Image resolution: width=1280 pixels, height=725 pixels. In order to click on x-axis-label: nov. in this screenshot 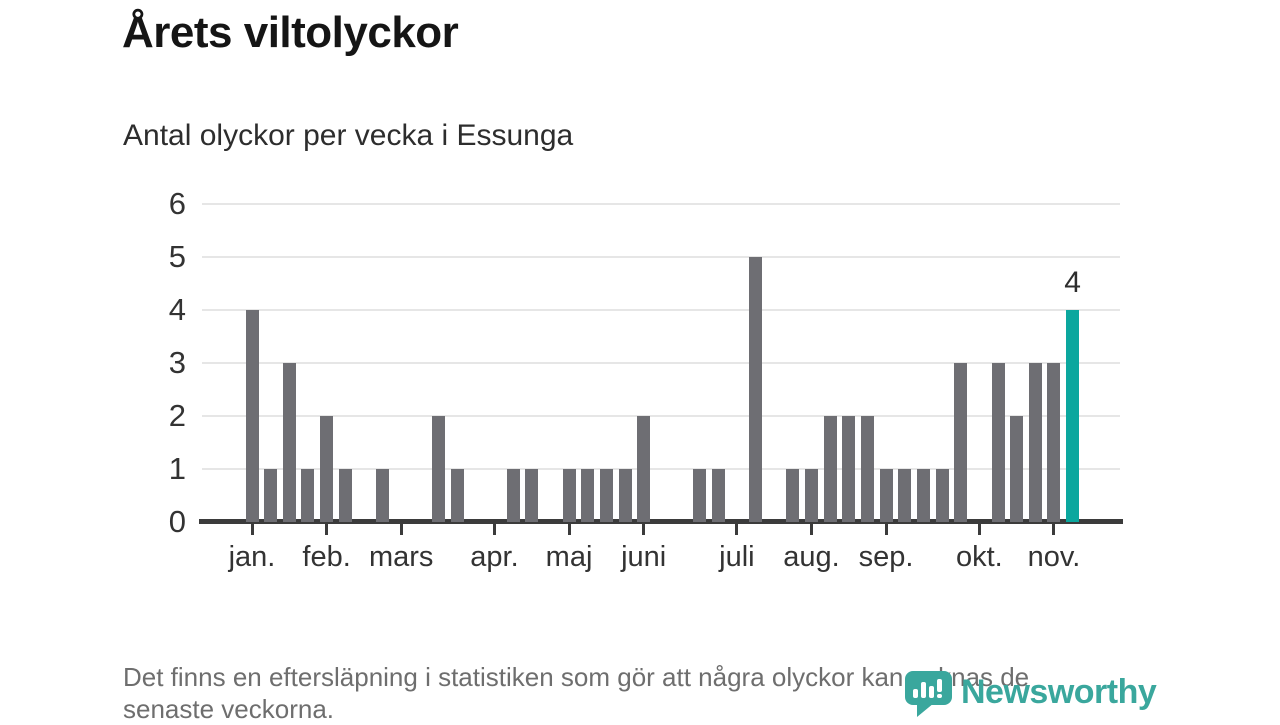, I will do `click(1054, 557)`.